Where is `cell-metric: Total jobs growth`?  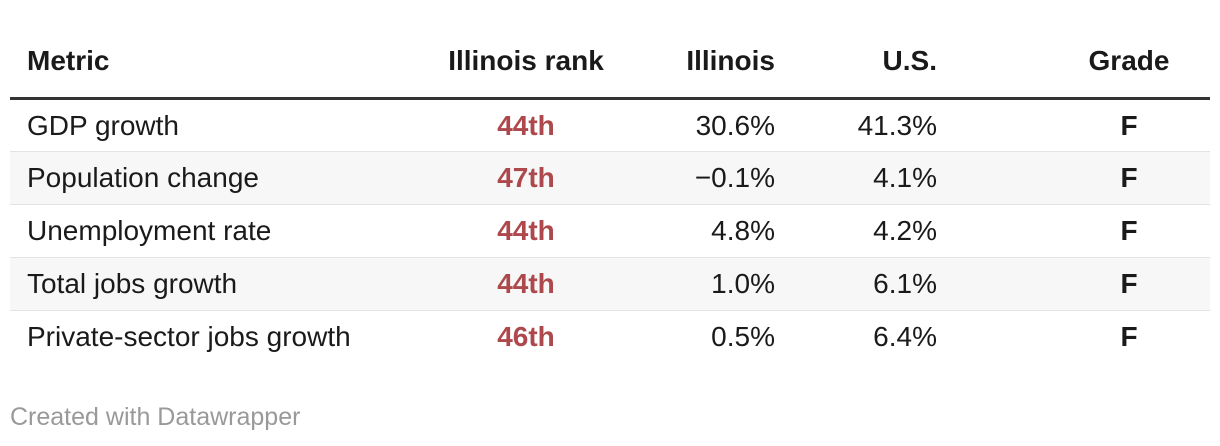
cell-metric: Total jobs growth is located at coordinates (198, 284).